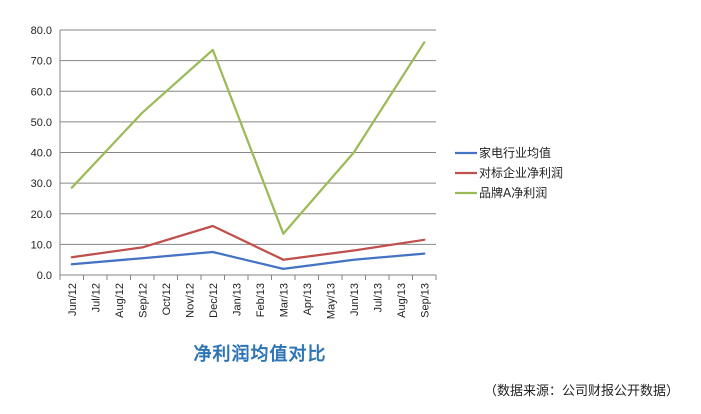  I want to click on y-tick-label: 20.0, so click(41, 215).